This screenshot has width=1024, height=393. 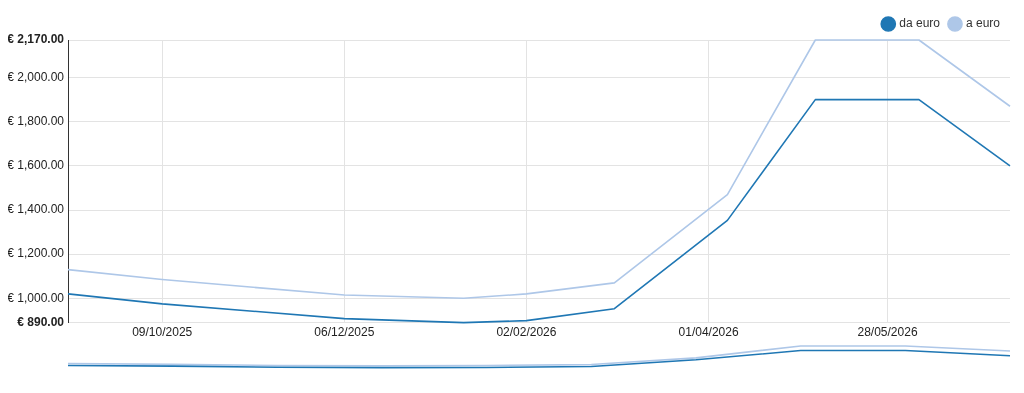 What do you see at coordinates (344, 332) in the screenshot?
I see `x-tick-label: 06/12/2025` at bounding box center [344, 332].